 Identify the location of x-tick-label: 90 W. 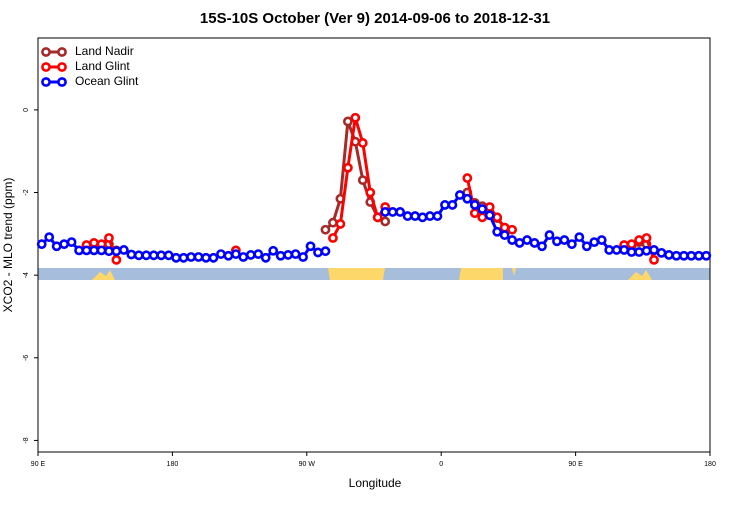
(307, 464).